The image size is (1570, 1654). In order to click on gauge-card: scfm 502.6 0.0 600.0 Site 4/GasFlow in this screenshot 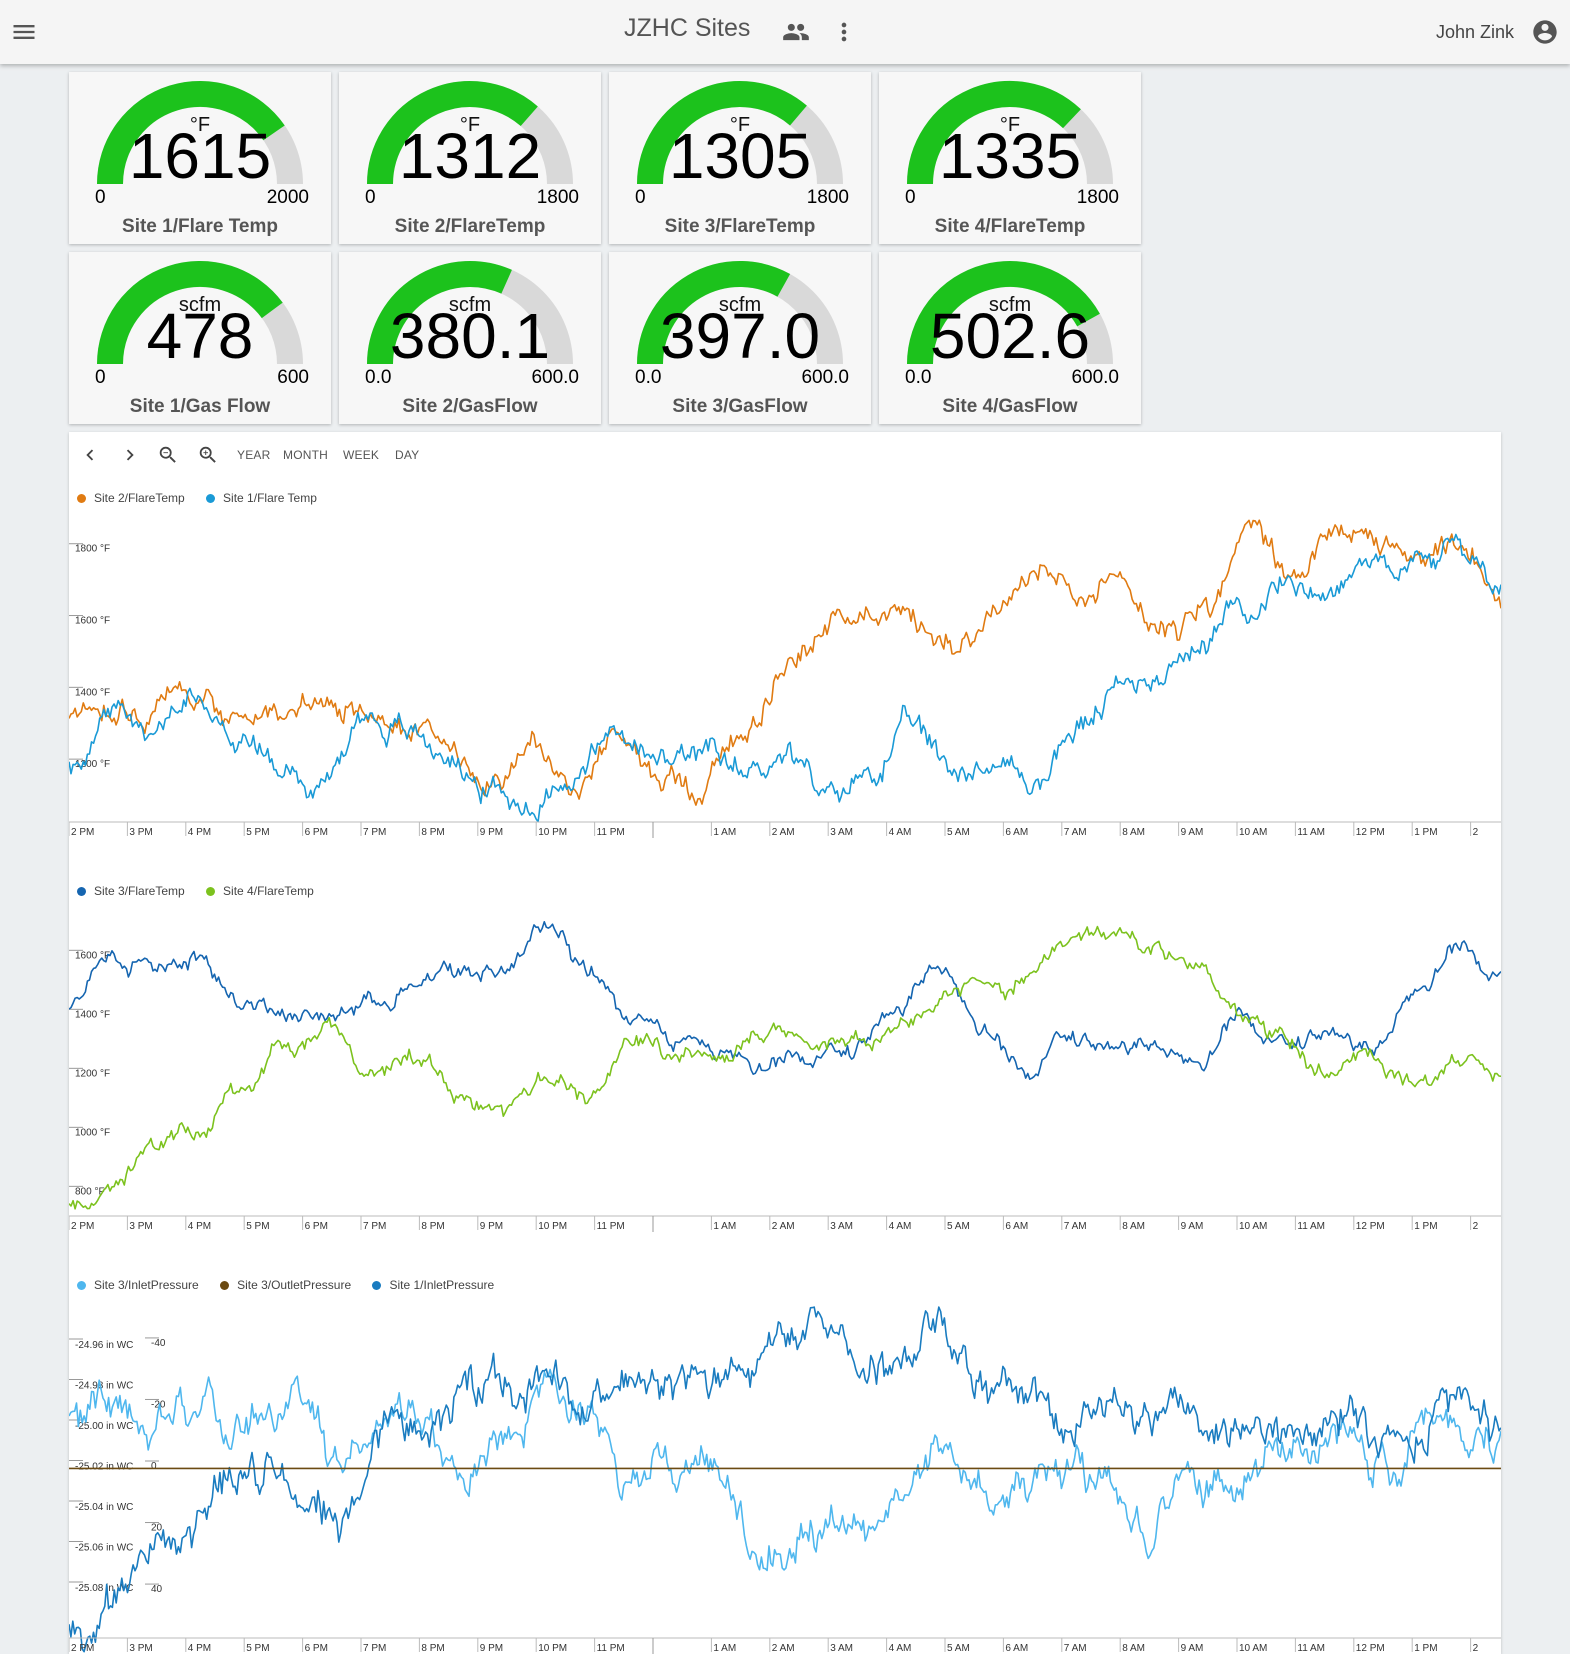, I will do `click(1010, 338)`.